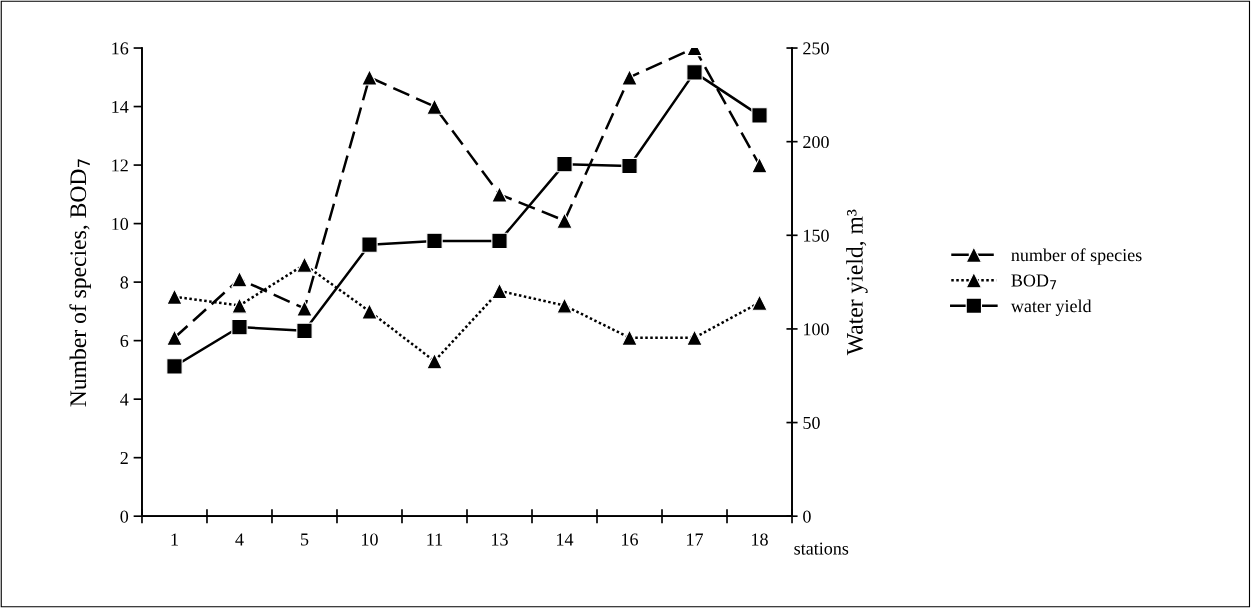 This screenshot has height=608, width=1252. What do you see at coordinates (500, 539) in the screenshot?
I see `x-tick-label: 13` at bounding box center [500, 539].